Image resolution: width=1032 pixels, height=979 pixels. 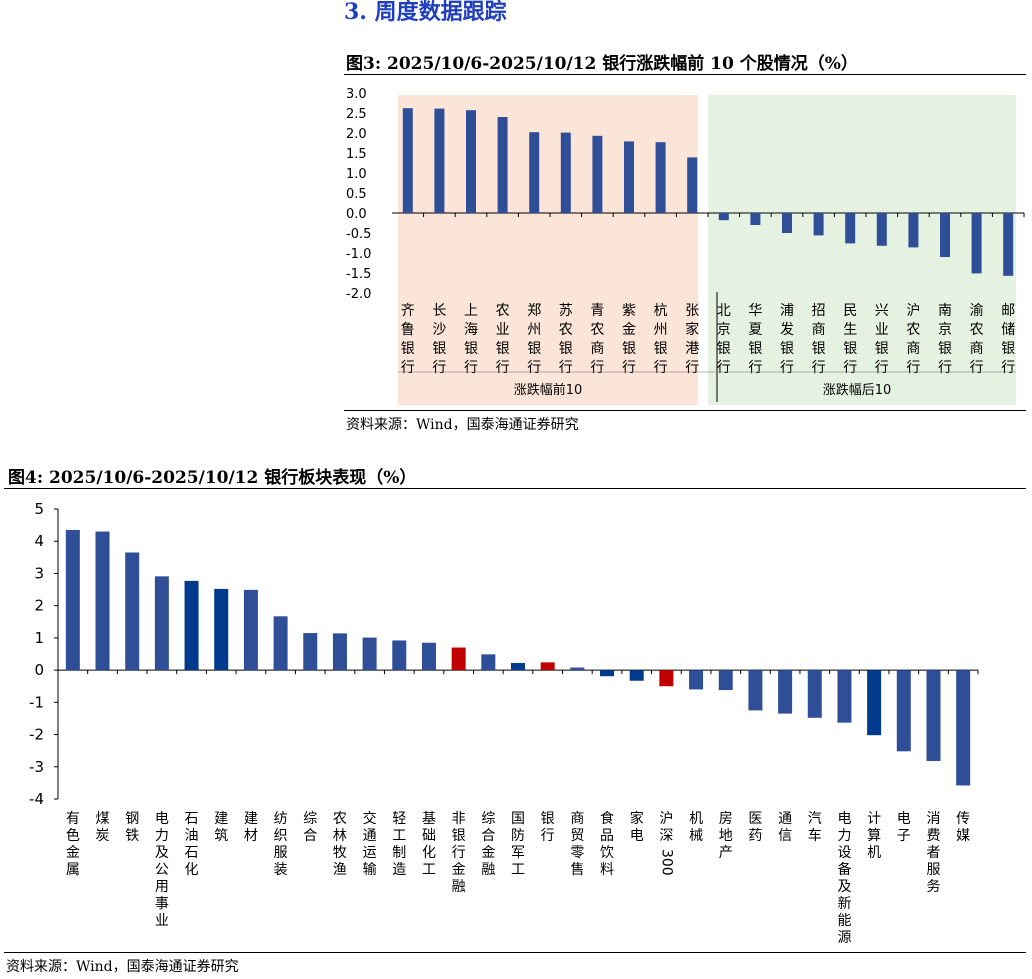 What do you see at coordinates (548, 390) in the screenshot?
I see `group-label-top10: 涨跌幅前10` at bounding box center [548, 390].